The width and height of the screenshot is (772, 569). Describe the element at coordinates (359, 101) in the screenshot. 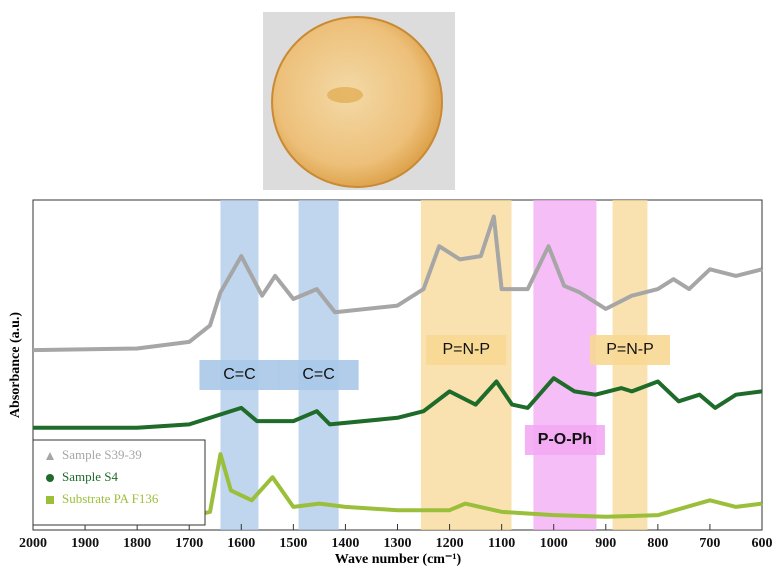

I see `sample-photo` at that location.